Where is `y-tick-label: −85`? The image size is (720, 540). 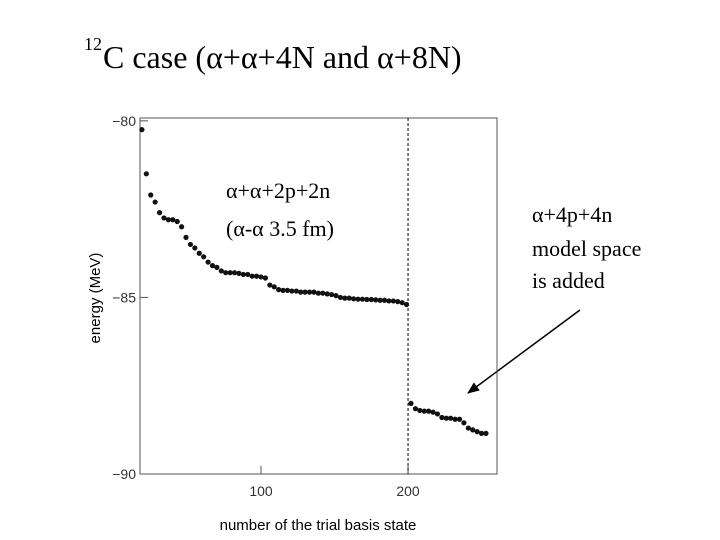
y-tick-label: −85 is located at coordinates (124, 297).